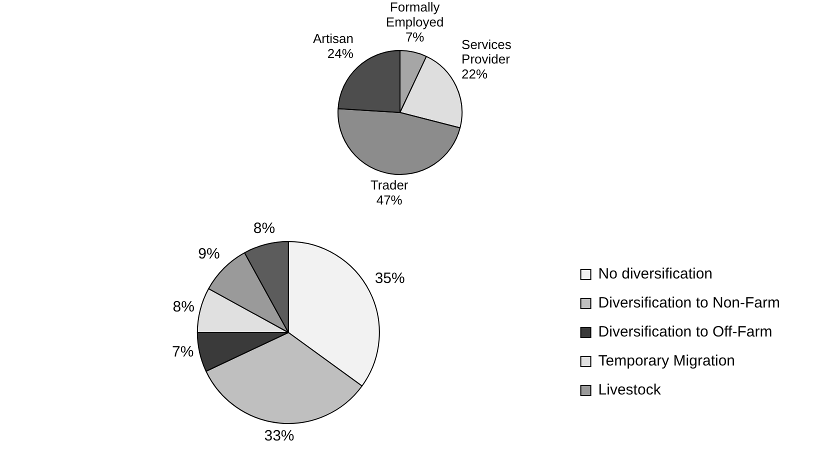 This screenshot has height=450, width=830. I want to click on legend-label: Temporary Migration, so click(667, 361).